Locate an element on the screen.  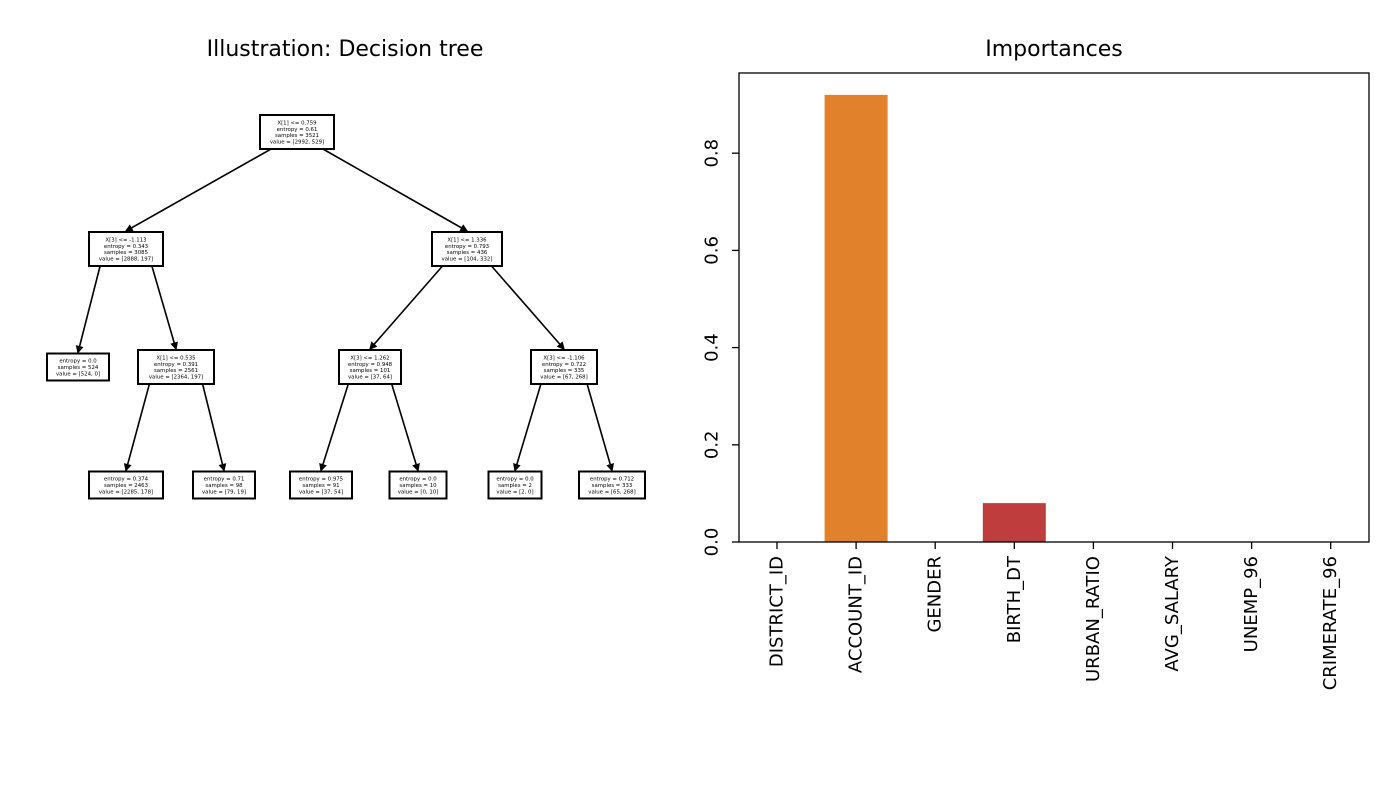
chart-title: Importances is located at coordinates (1054, 49).